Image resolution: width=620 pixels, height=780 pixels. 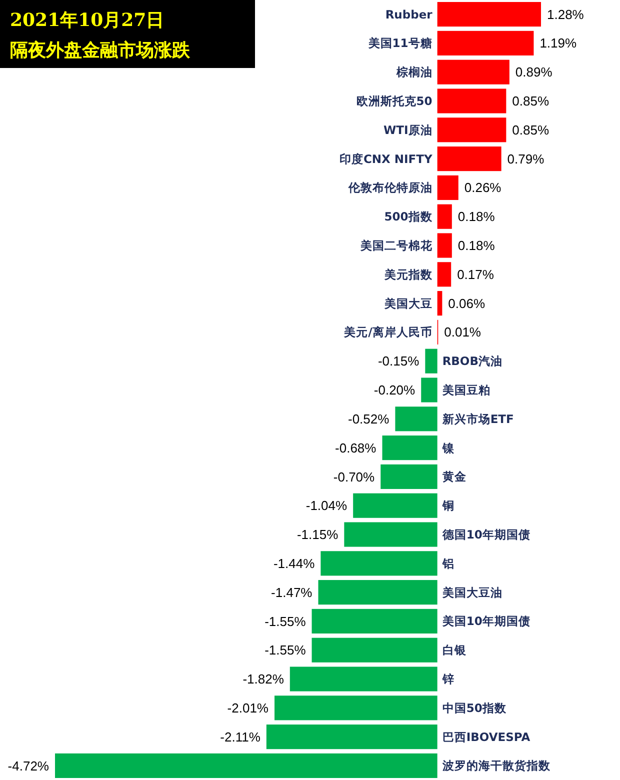 I want to click on y-tick-label: 美国10年期国债, so click(x=485, y=621).